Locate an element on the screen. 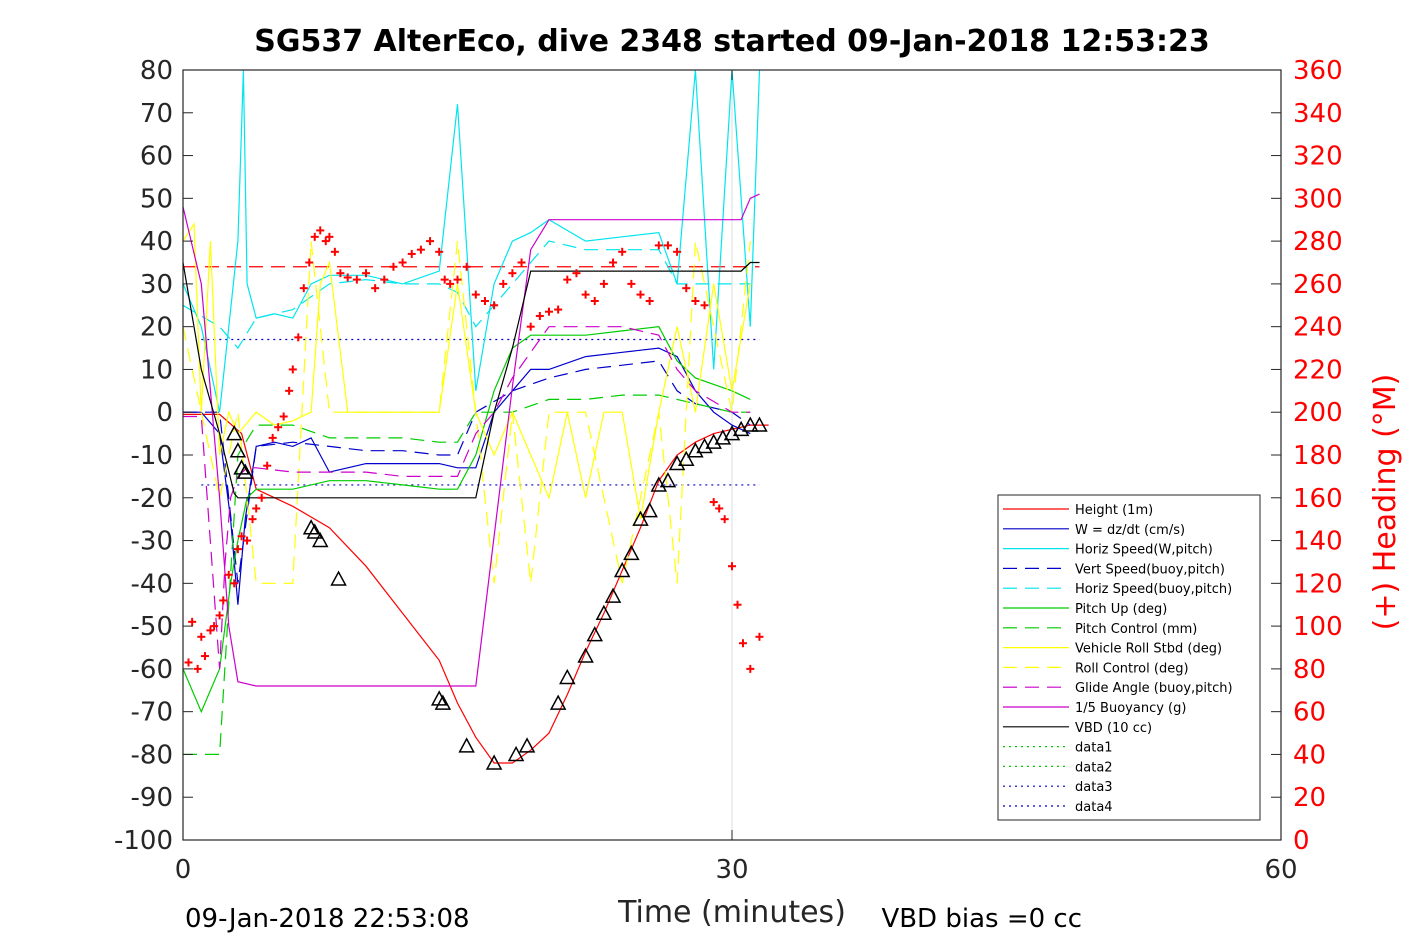 The height and width of the screenshot is (945, 1417). right-tick-label: 140 is located at coordinates (1318, 542).